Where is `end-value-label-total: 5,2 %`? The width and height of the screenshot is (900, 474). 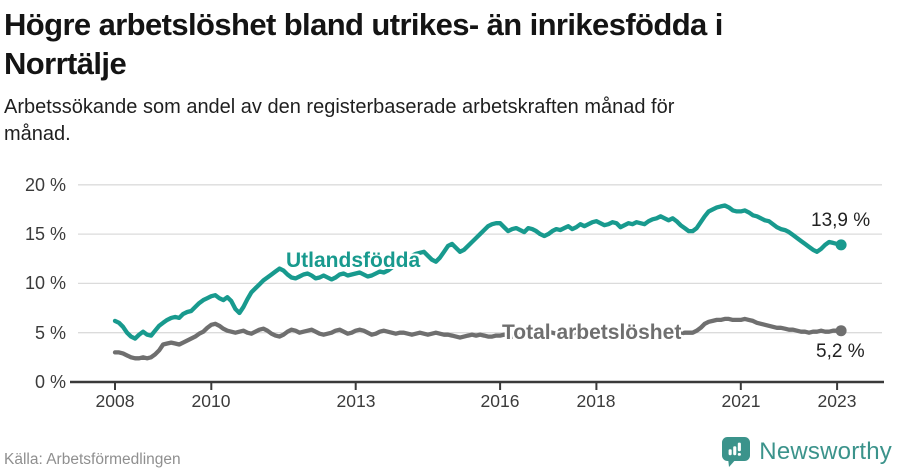
end-value-label-total: 5,2 % is located at coordinates (840, 351).